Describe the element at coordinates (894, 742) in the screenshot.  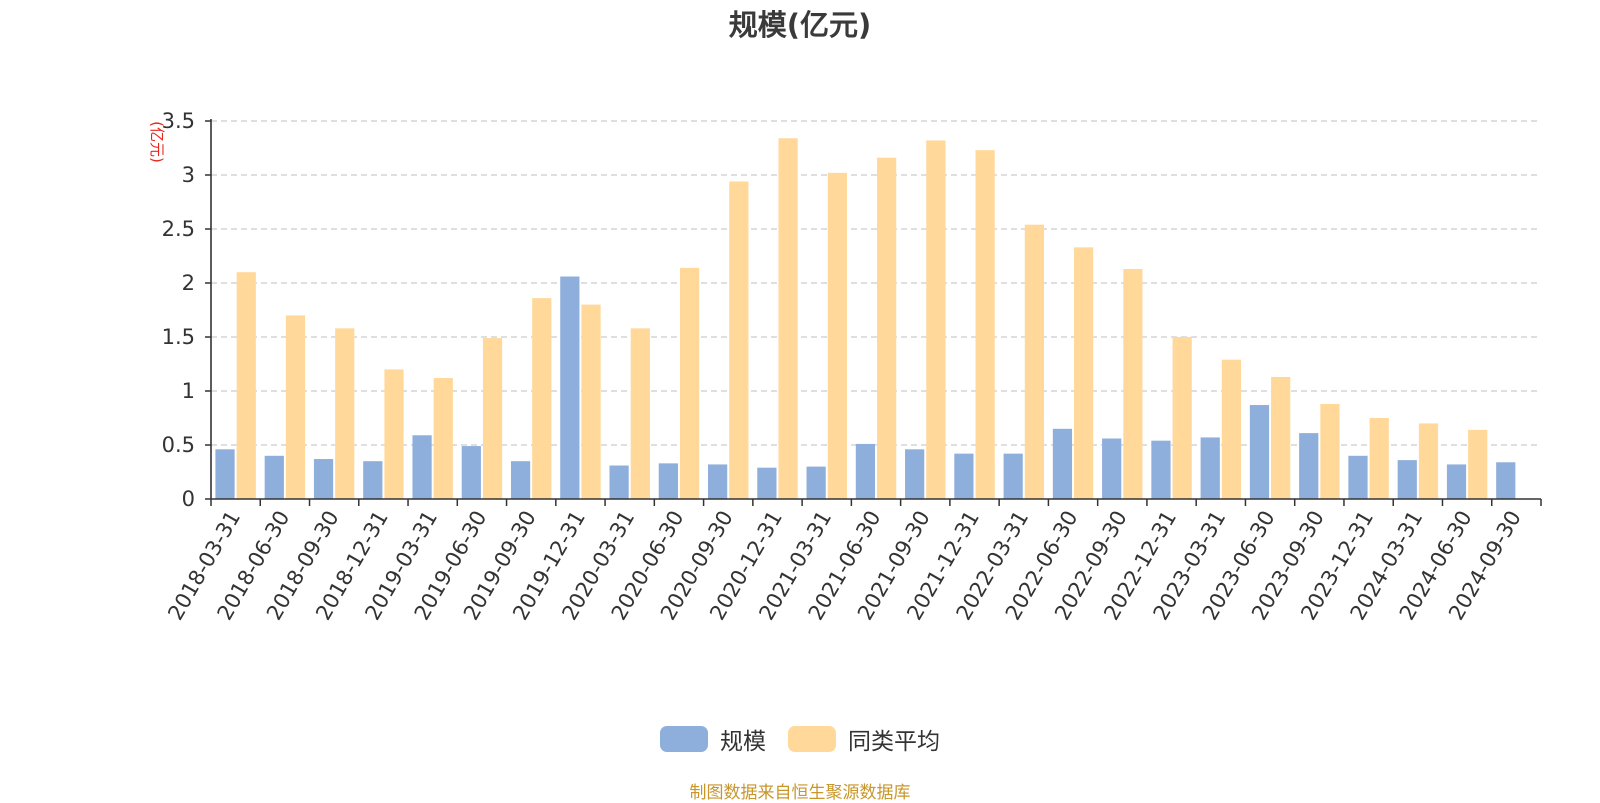
I see `legend-label: 同类平均` at that location.